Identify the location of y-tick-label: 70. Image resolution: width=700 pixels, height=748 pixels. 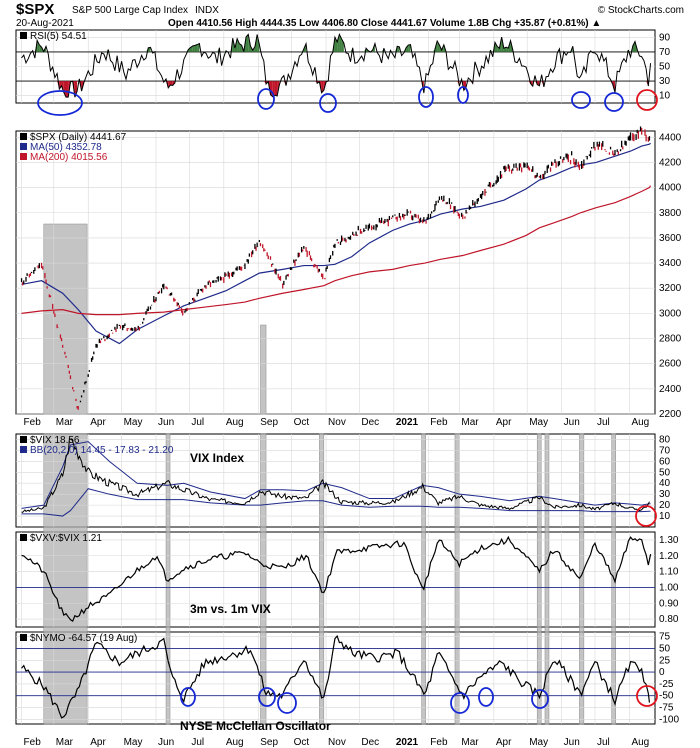
(665, 52).